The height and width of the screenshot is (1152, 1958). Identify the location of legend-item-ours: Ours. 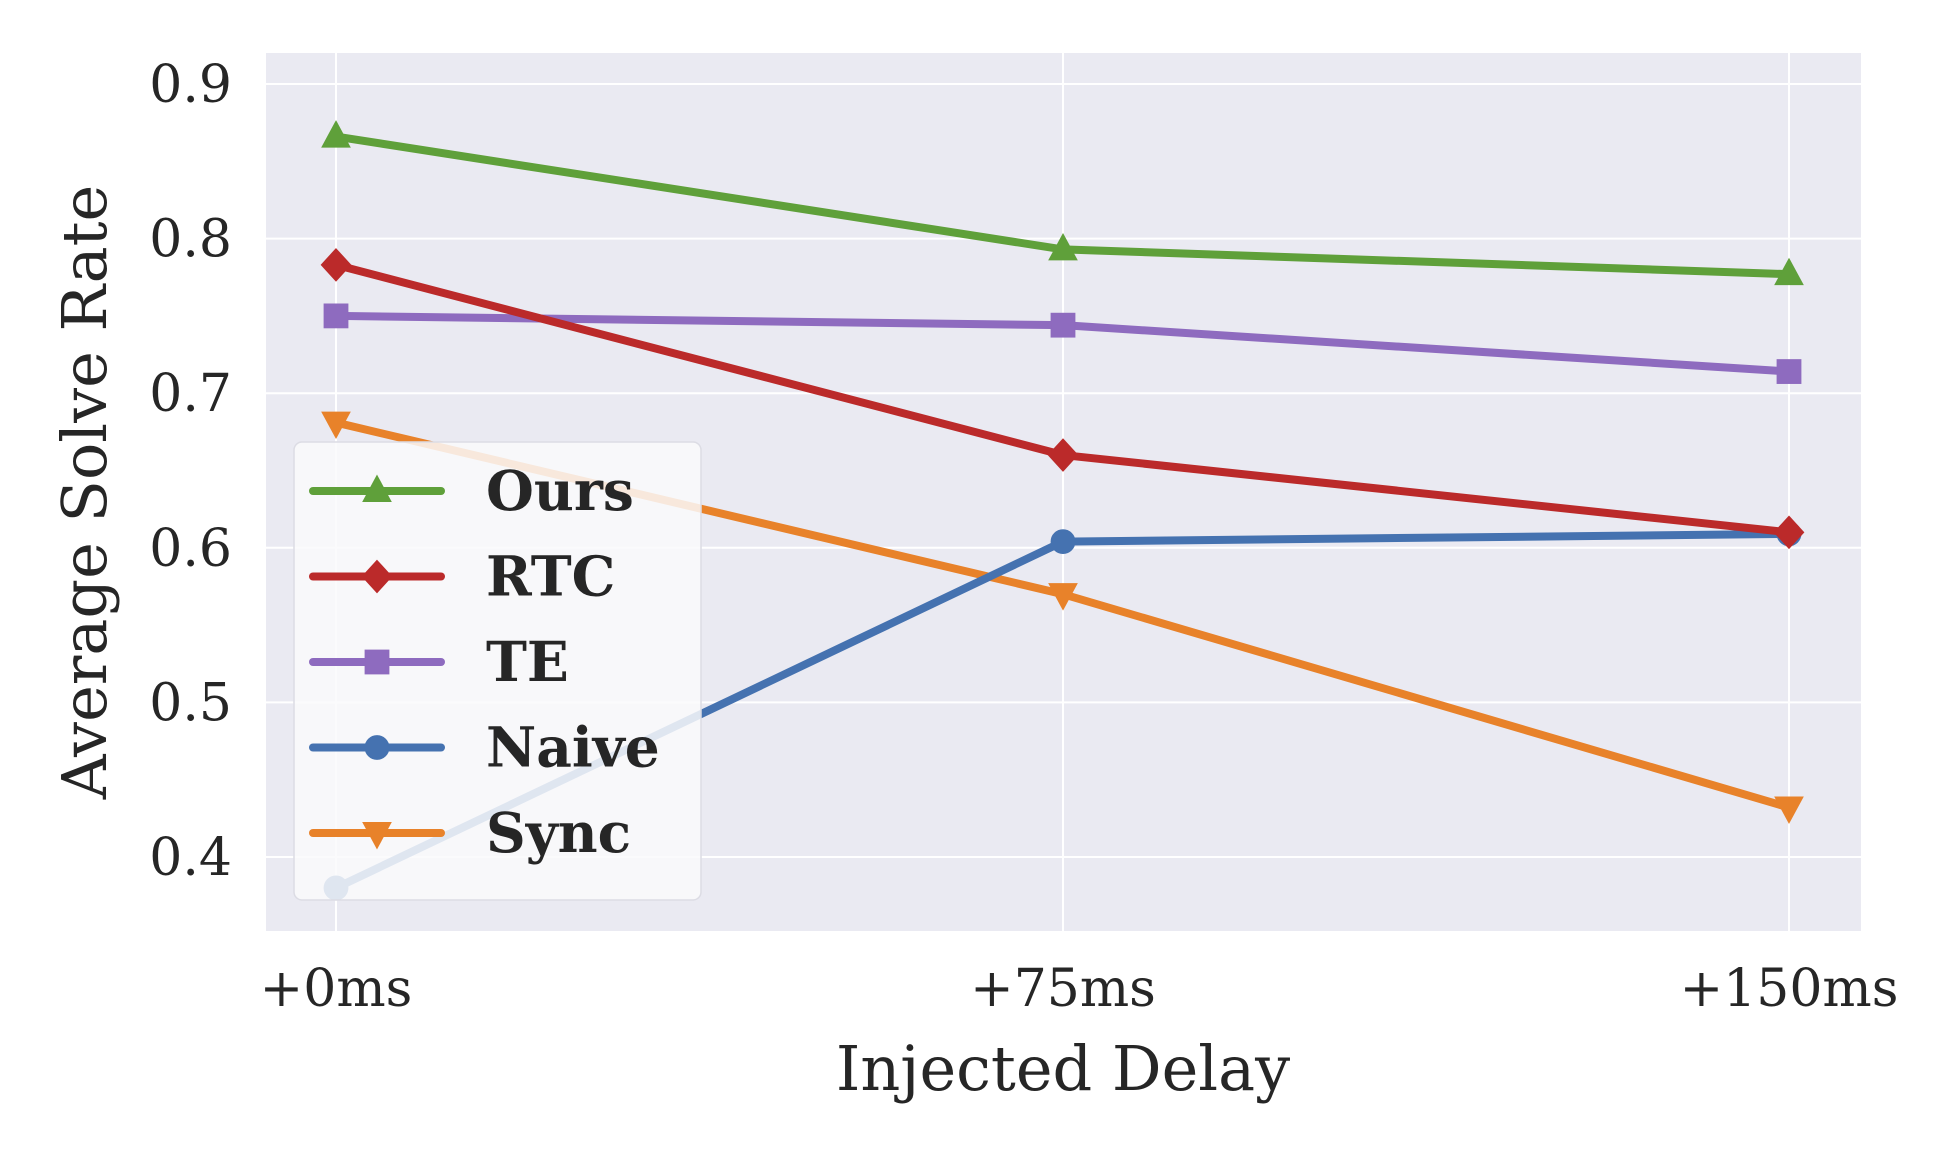
(471, 490).